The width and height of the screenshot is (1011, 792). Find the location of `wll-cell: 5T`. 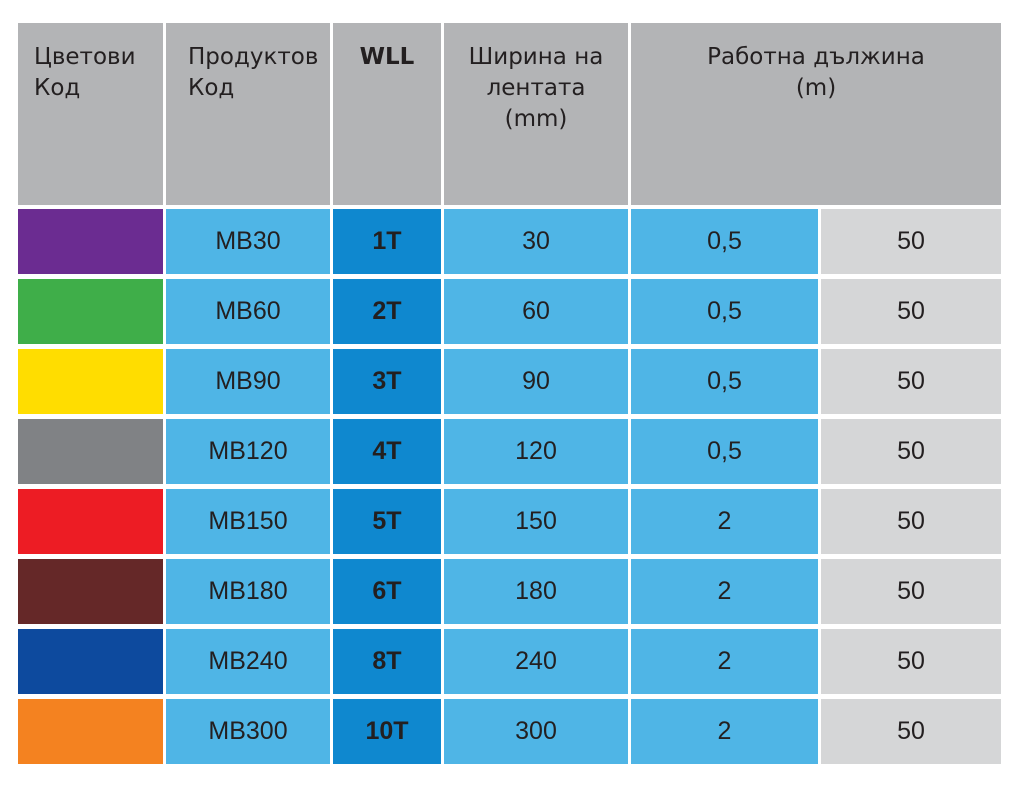

wll-cell: 5T is located at coordinates (385, 521).